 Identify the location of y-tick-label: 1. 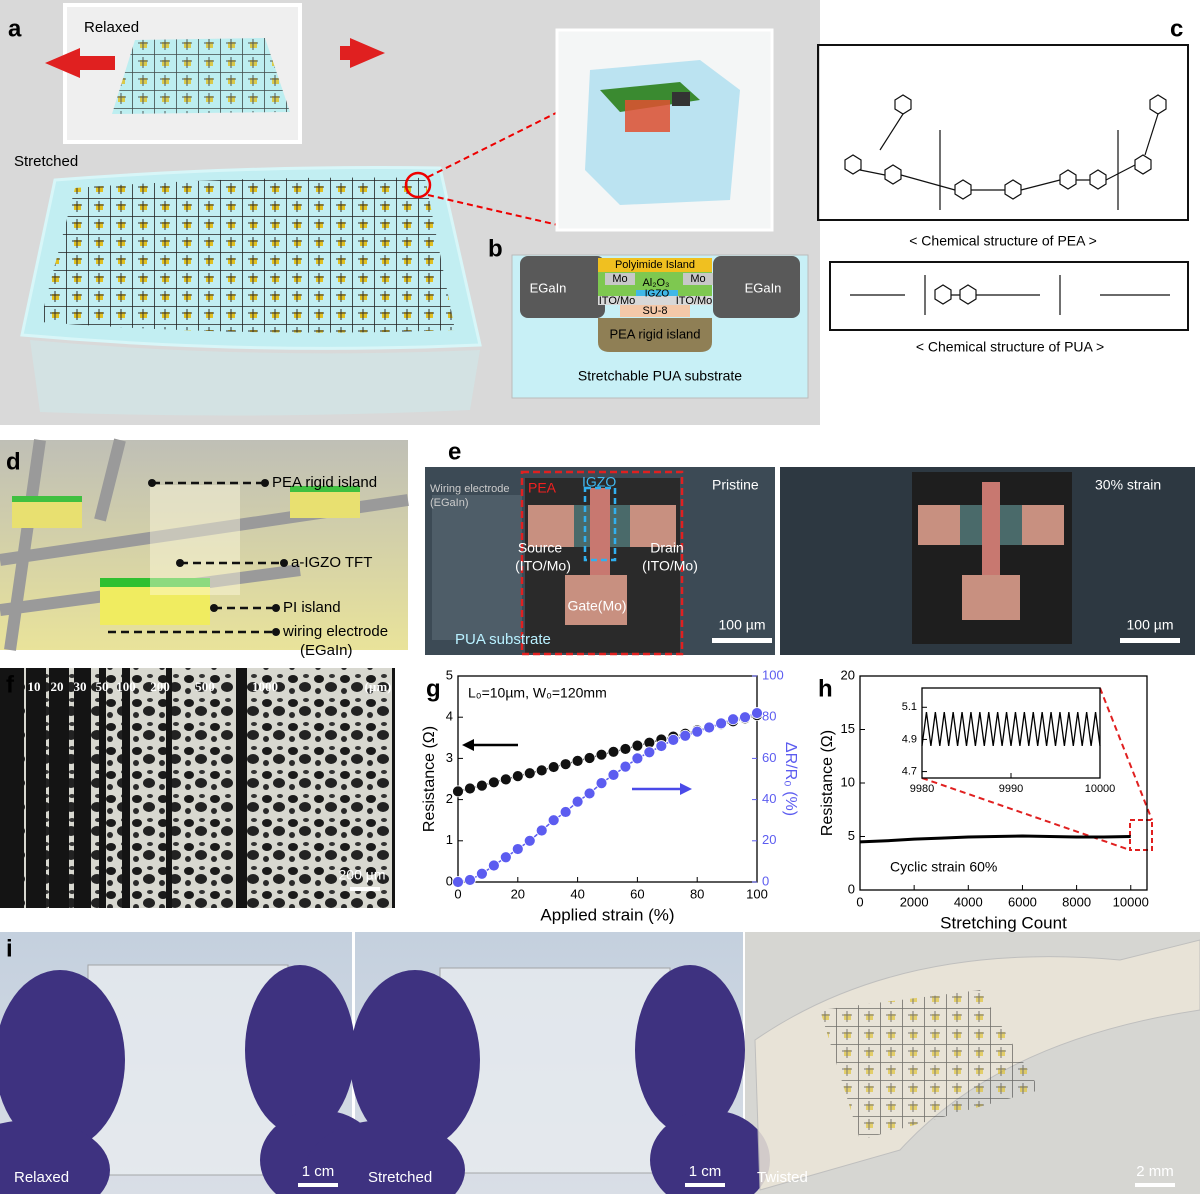
(449, 839).